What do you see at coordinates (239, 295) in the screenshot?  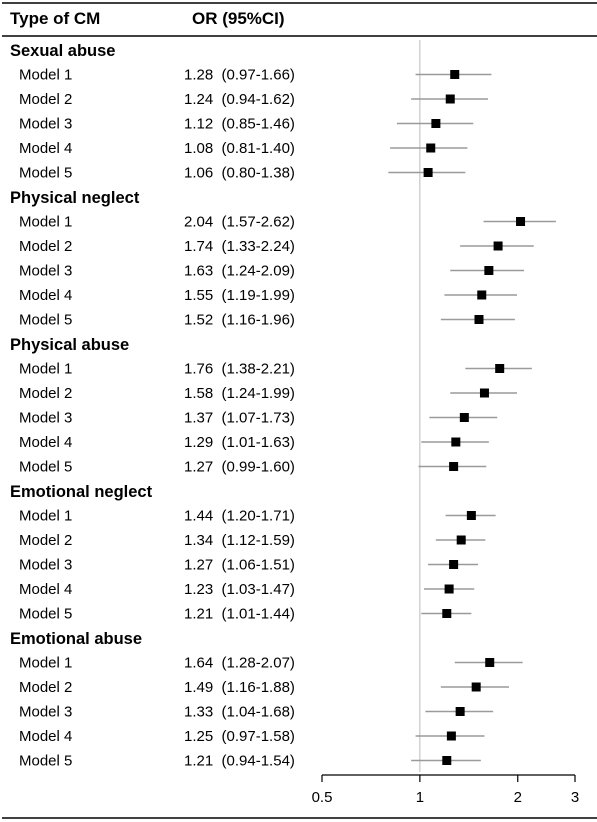 I see `row-or-ci: 1.55 (1.19-1.99)` at bounding box center [239, 295].